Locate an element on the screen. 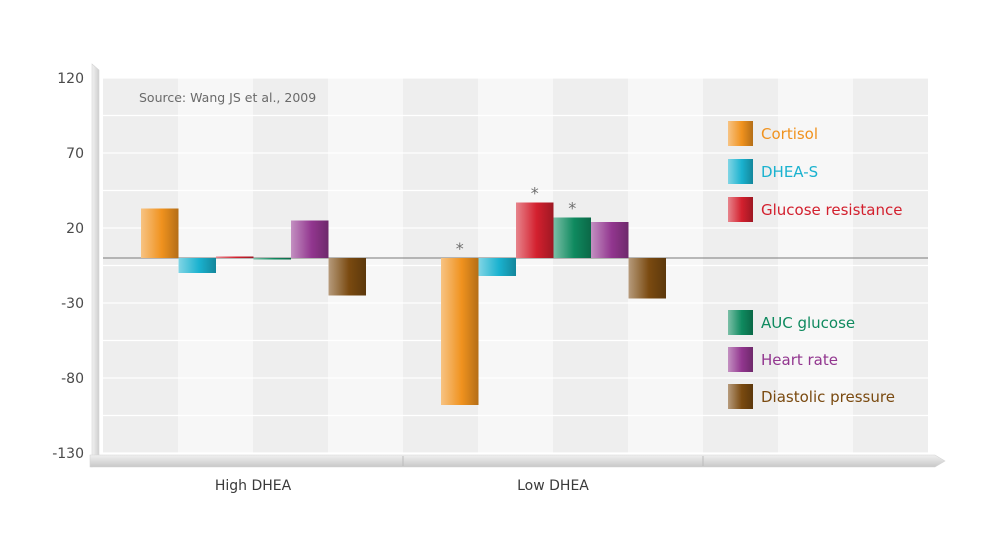 The width and height of the screenshot is (1000, 544). legend-swatch-diastolic-pressure is located at coordinates (740, 396).